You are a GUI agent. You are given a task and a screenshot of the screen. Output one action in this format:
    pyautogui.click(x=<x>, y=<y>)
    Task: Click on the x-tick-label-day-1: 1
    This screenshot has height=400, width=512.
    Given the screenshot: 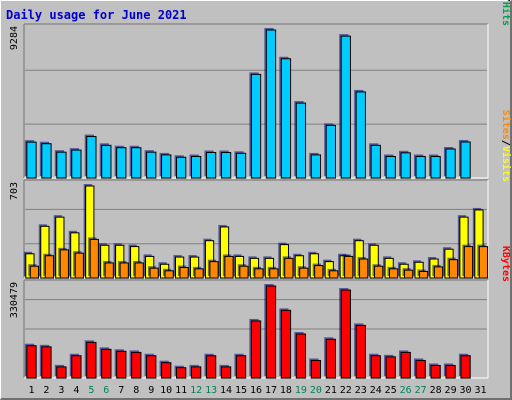 What is the action you would take?
    pyautogui.click(x=31, y=390)
    